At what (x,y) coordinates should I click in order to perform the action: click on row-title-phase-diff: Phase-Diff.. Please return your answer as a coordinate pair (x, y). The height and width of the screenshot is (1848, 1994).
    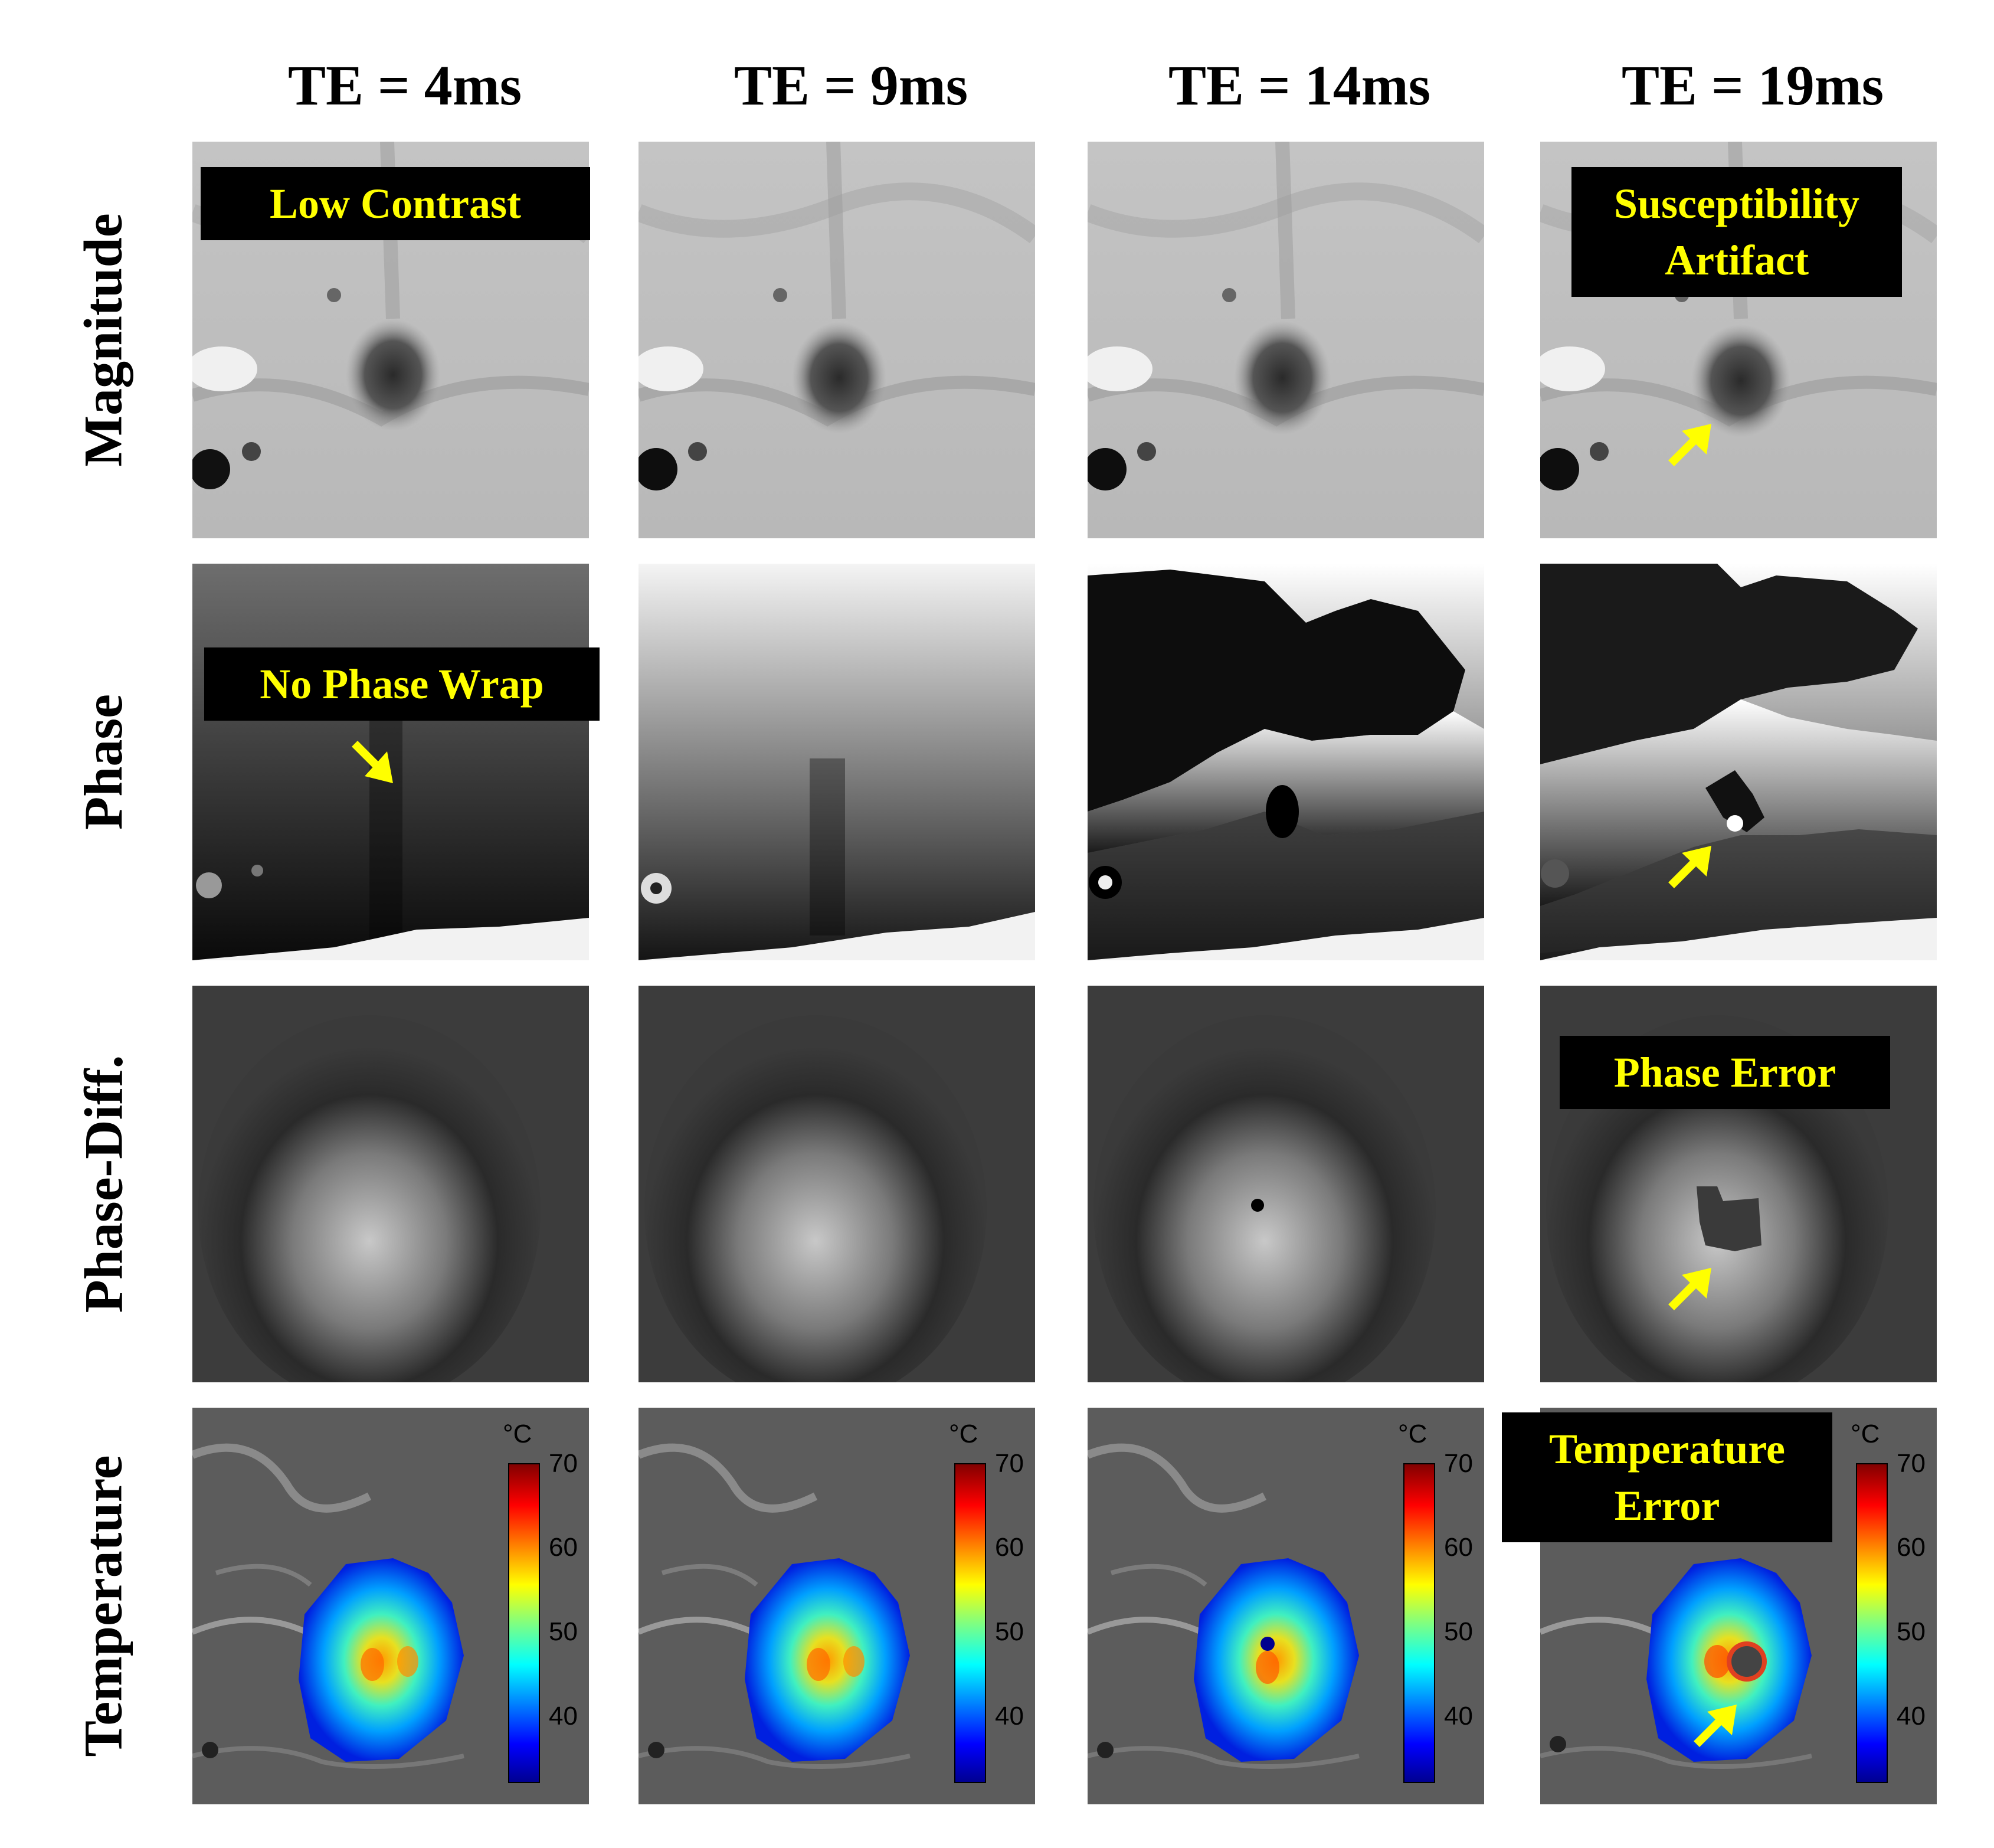
    Looking at the image, I should click on (103, 1184).